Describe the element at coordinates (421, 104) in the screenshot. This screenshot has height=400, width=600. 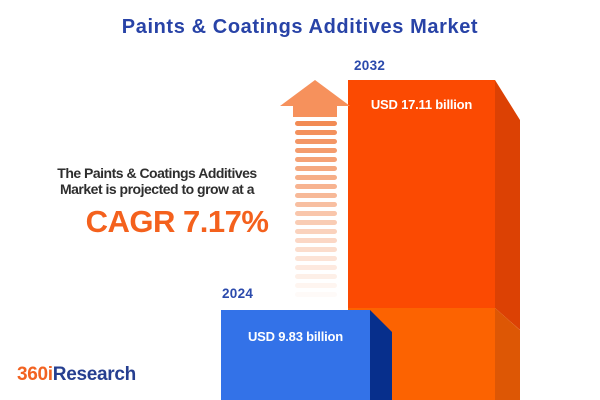
I see `bar-value-2032: USD 17.11 billion` at that location.